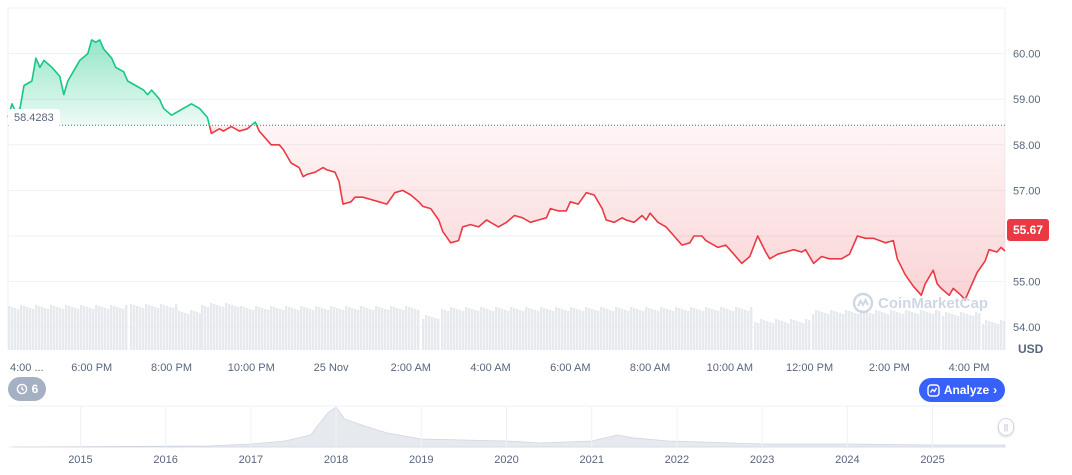 Image resolution: width=1072 pixels, height=475 pixels. I want to click on history-button: 6, so click(27, 389).